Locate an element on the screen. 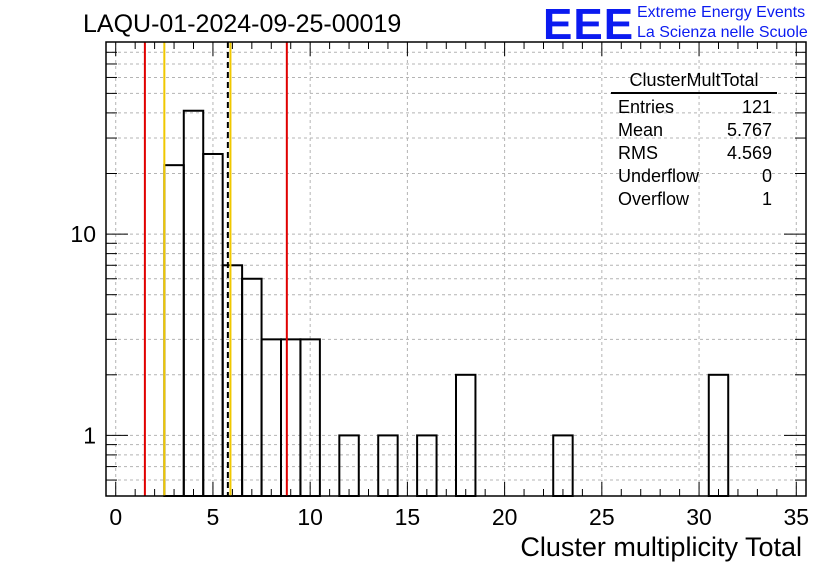 The height and width of the screenshot is (572, 836). stats-value: 121 is located at coordinates (756, 107).